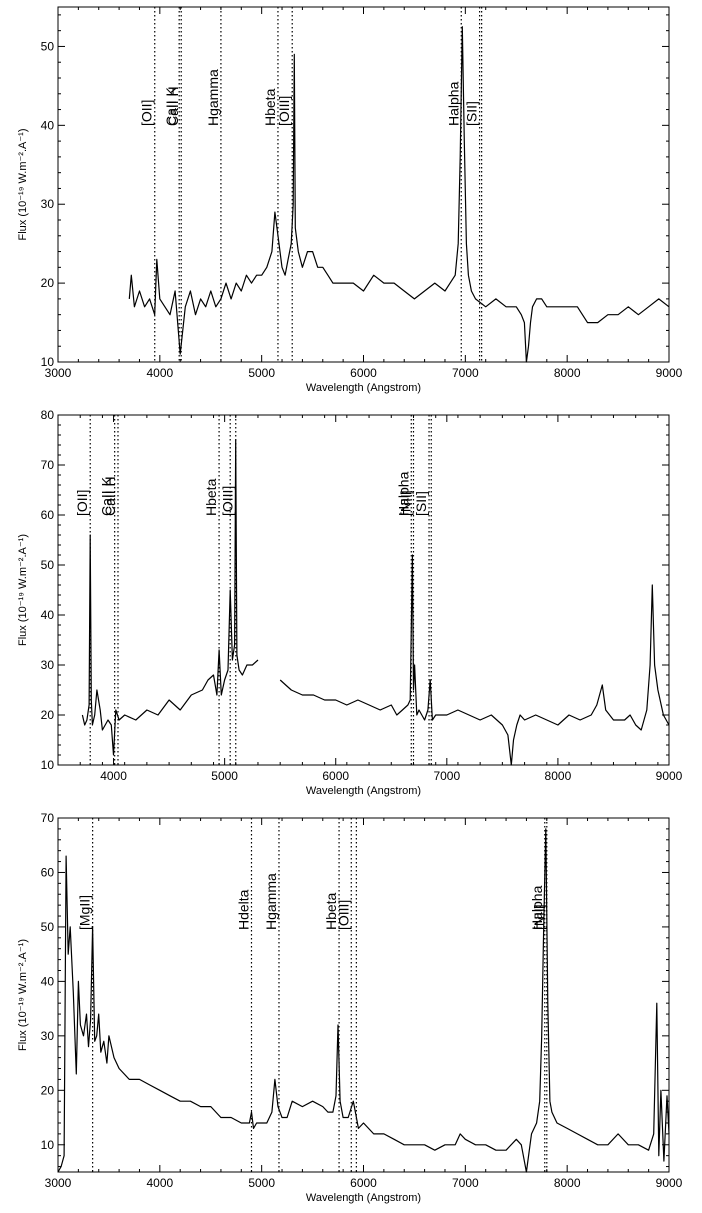 The image size is (702, 1213). I want to click on emission-line-label: [MgII], so click(85, 912).